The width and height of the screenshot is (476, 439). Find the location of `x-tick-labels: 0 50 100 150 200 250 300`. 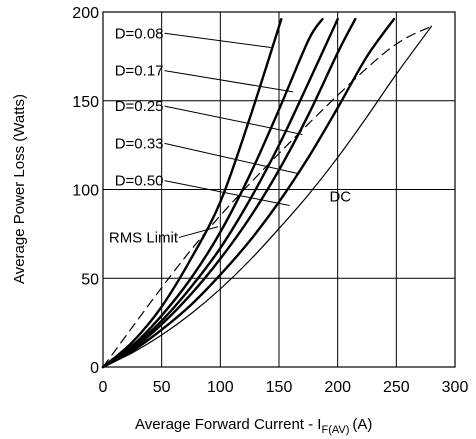

x-tick-labels: 0 50 100 150 200 250 300 is located at coordinates (284, 387).